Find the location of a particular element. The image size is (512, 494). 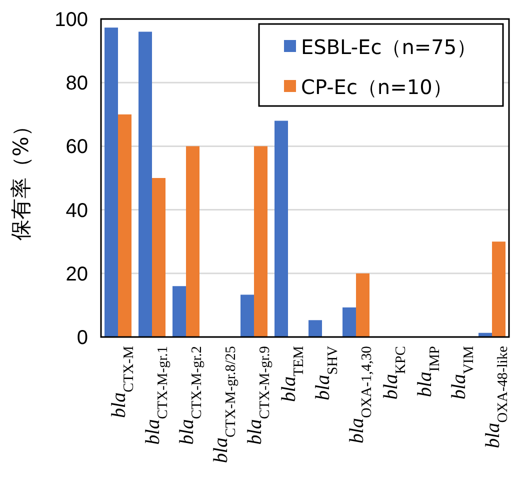

y-tick-label: 0 is located at coordinates (82, 338).